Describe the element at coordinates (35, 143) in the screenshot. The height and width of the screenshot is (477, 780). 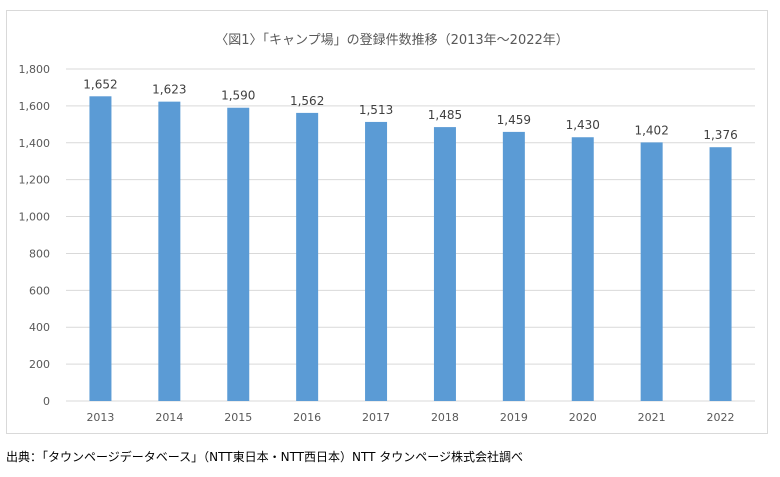
I see `y-tick-label: 1,400` at that location.